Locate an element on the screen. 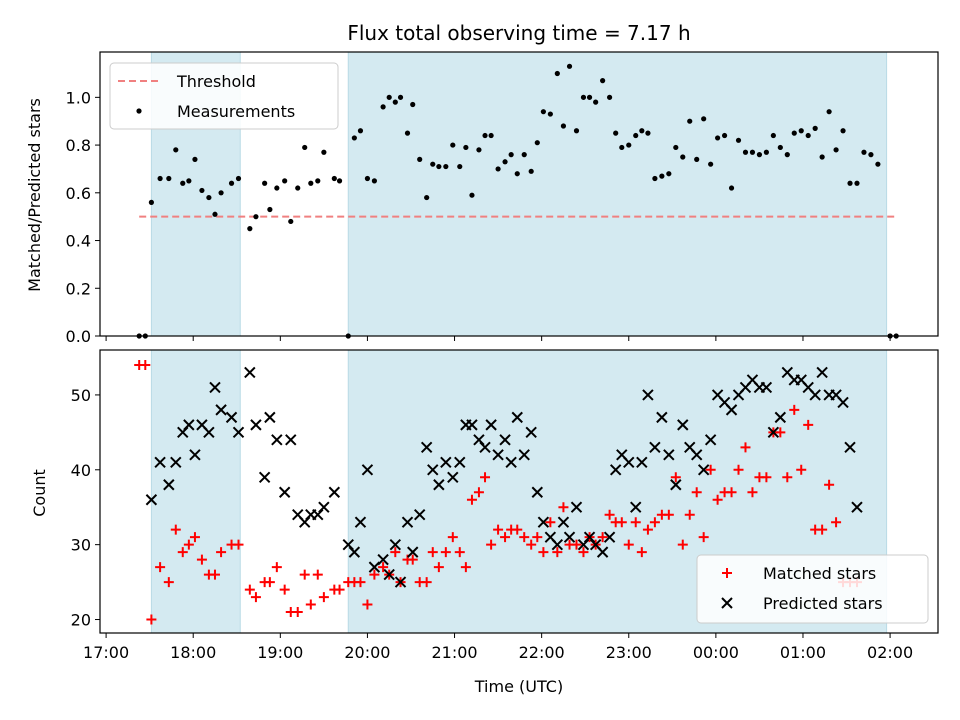 The width and height of the screenshot is (960, 720). bottom-y-tick-label: 30 is located at coordinates (81, 545).